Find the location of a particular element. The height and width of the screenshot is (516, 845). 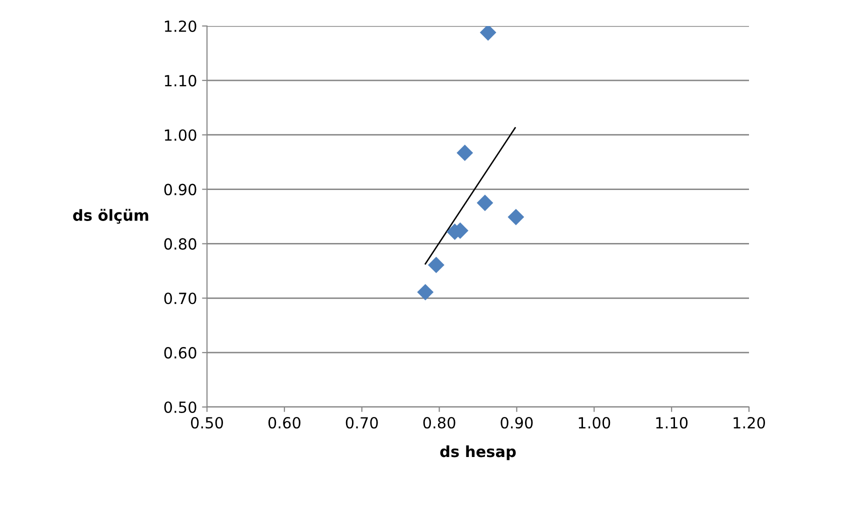

y-tick-label: 0.90 is located at coordinates (180, 190).